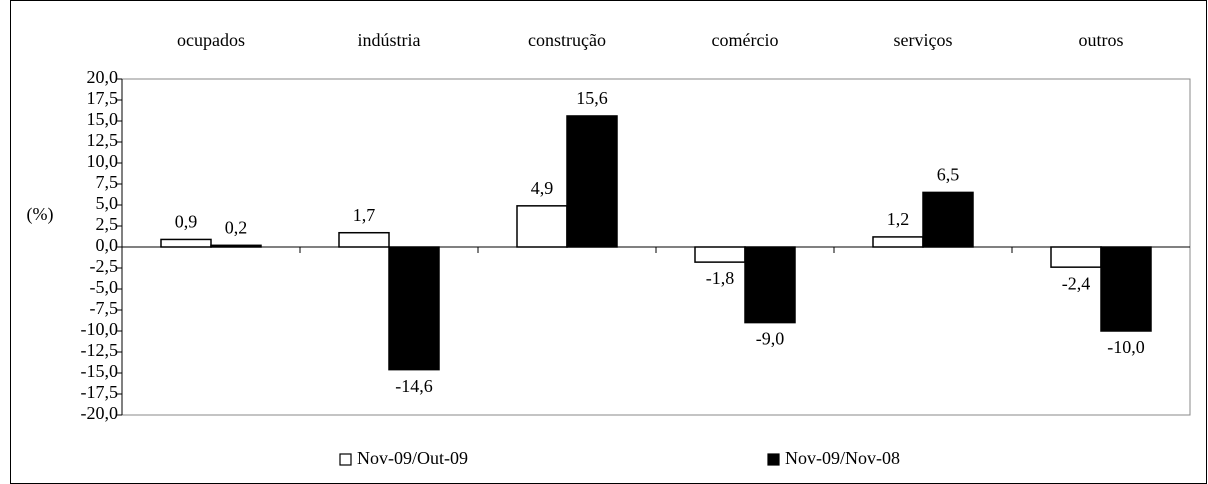 The image size is (1208, 484). What do you see at coordinates (211, 40) in the screenshot?
I see `x-tick-label: ocupados` at bounding box center [211, 40].